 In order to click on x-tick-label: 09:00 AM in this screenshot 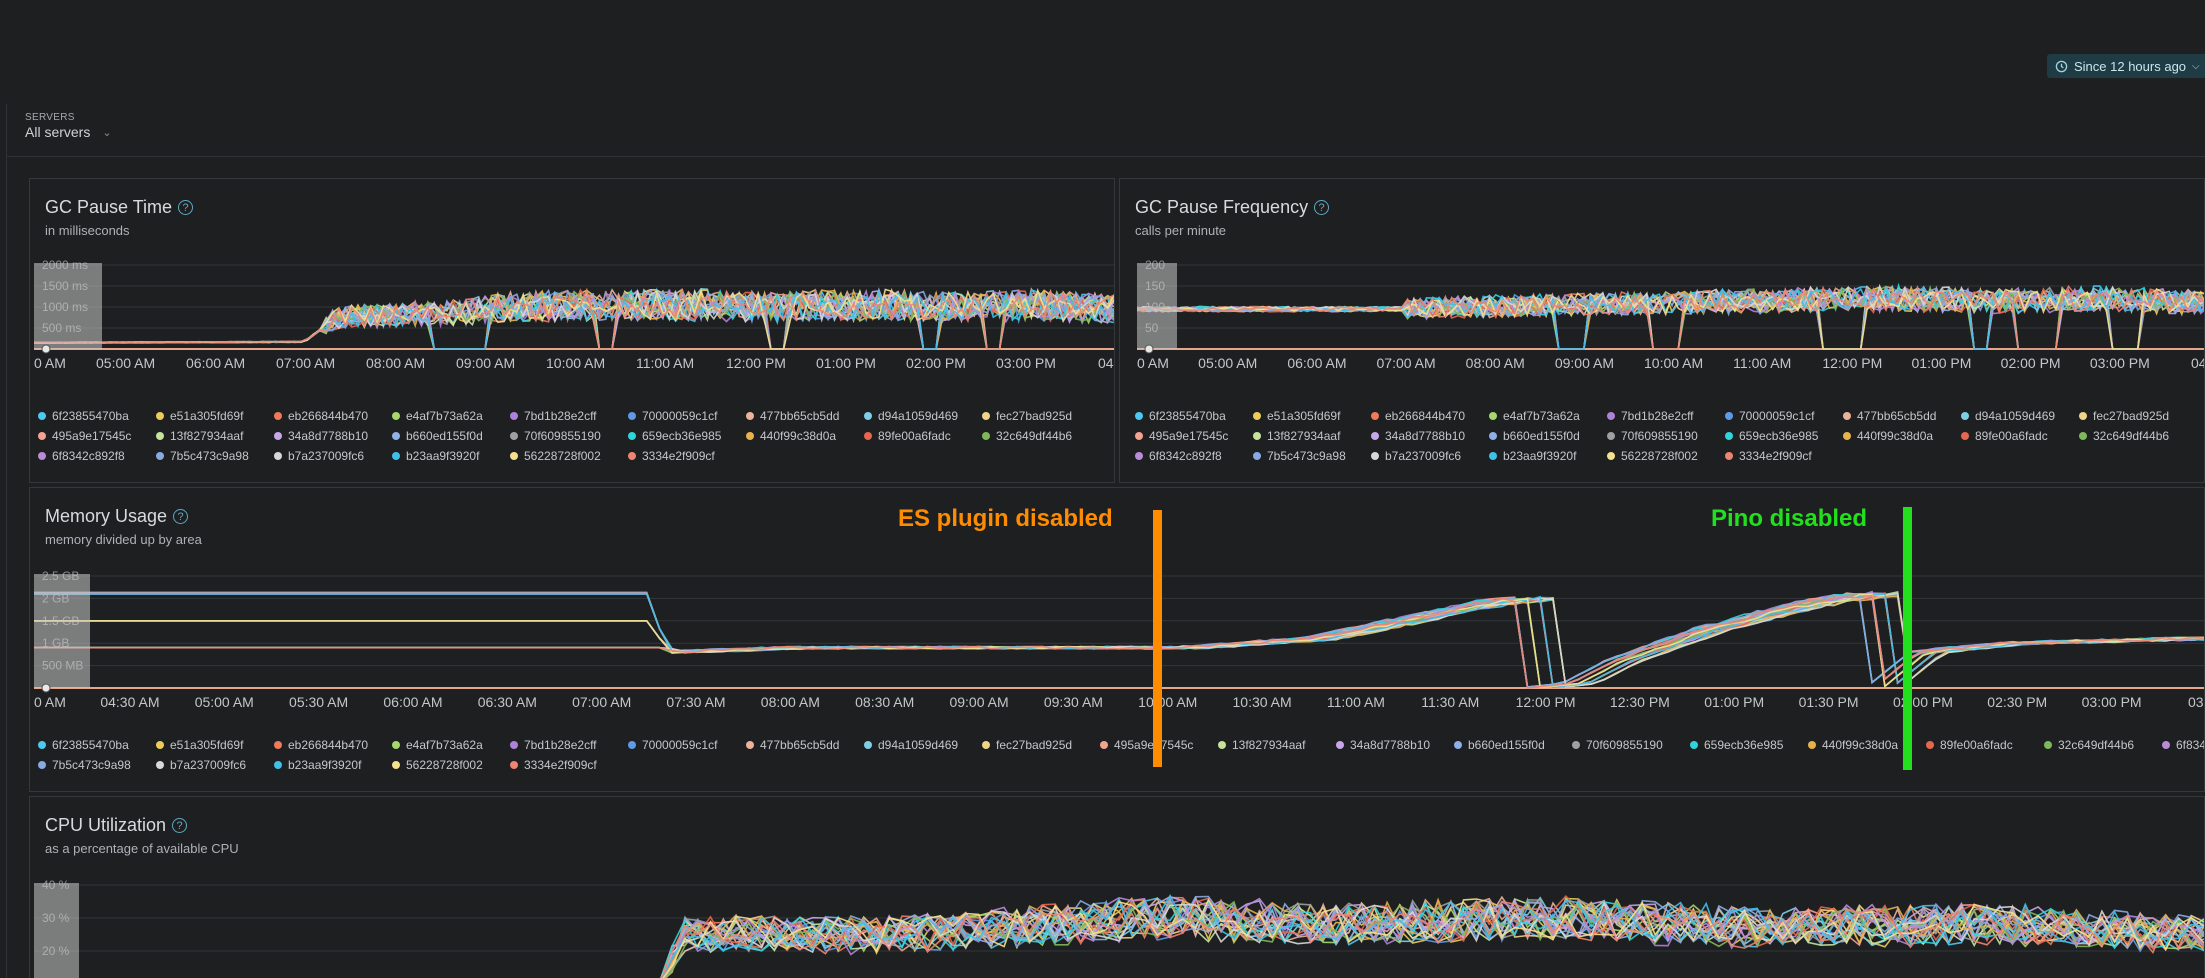, I will do `click(485, 363)`.